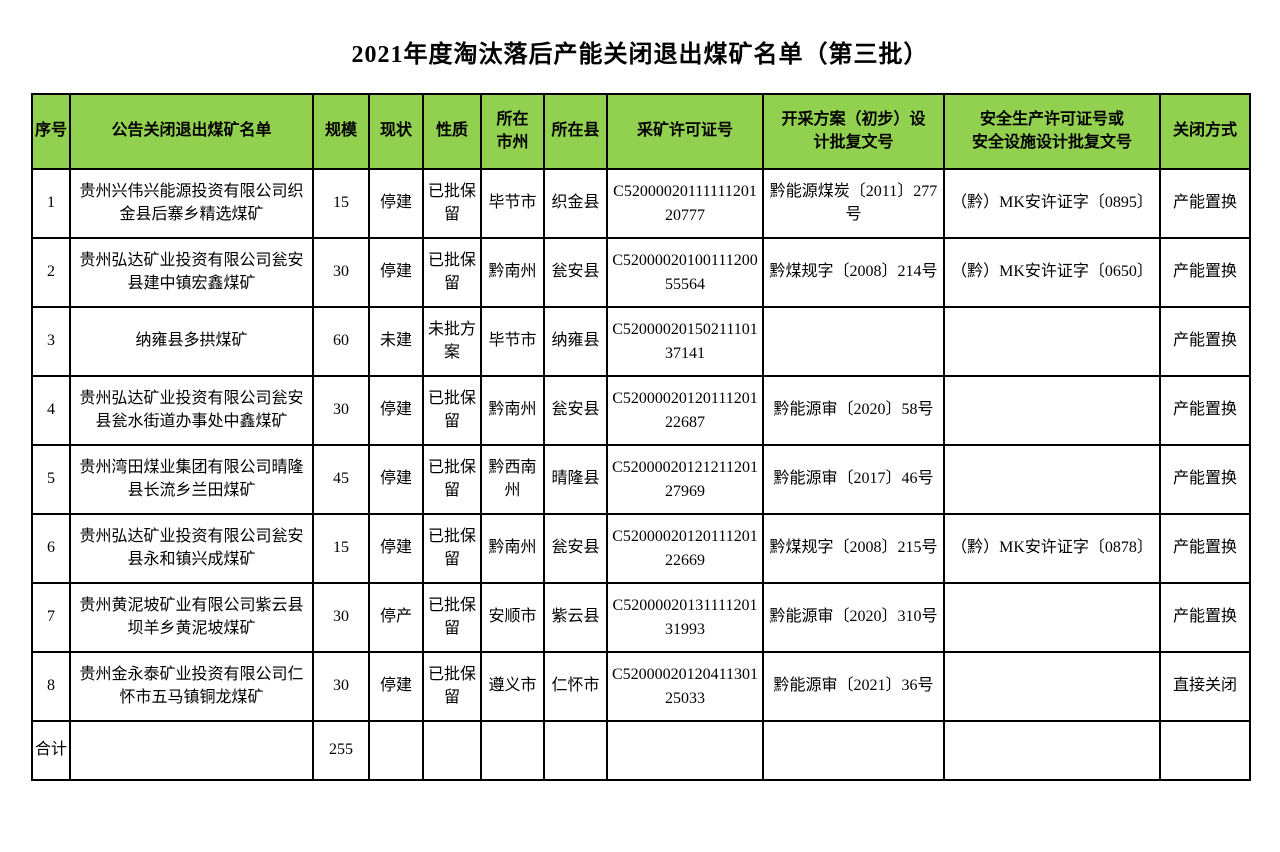  What do you see at coordinates (575, 479) in the screenshot?
I see `cell-county: 晴隆县` at bounding box center [575, 479].